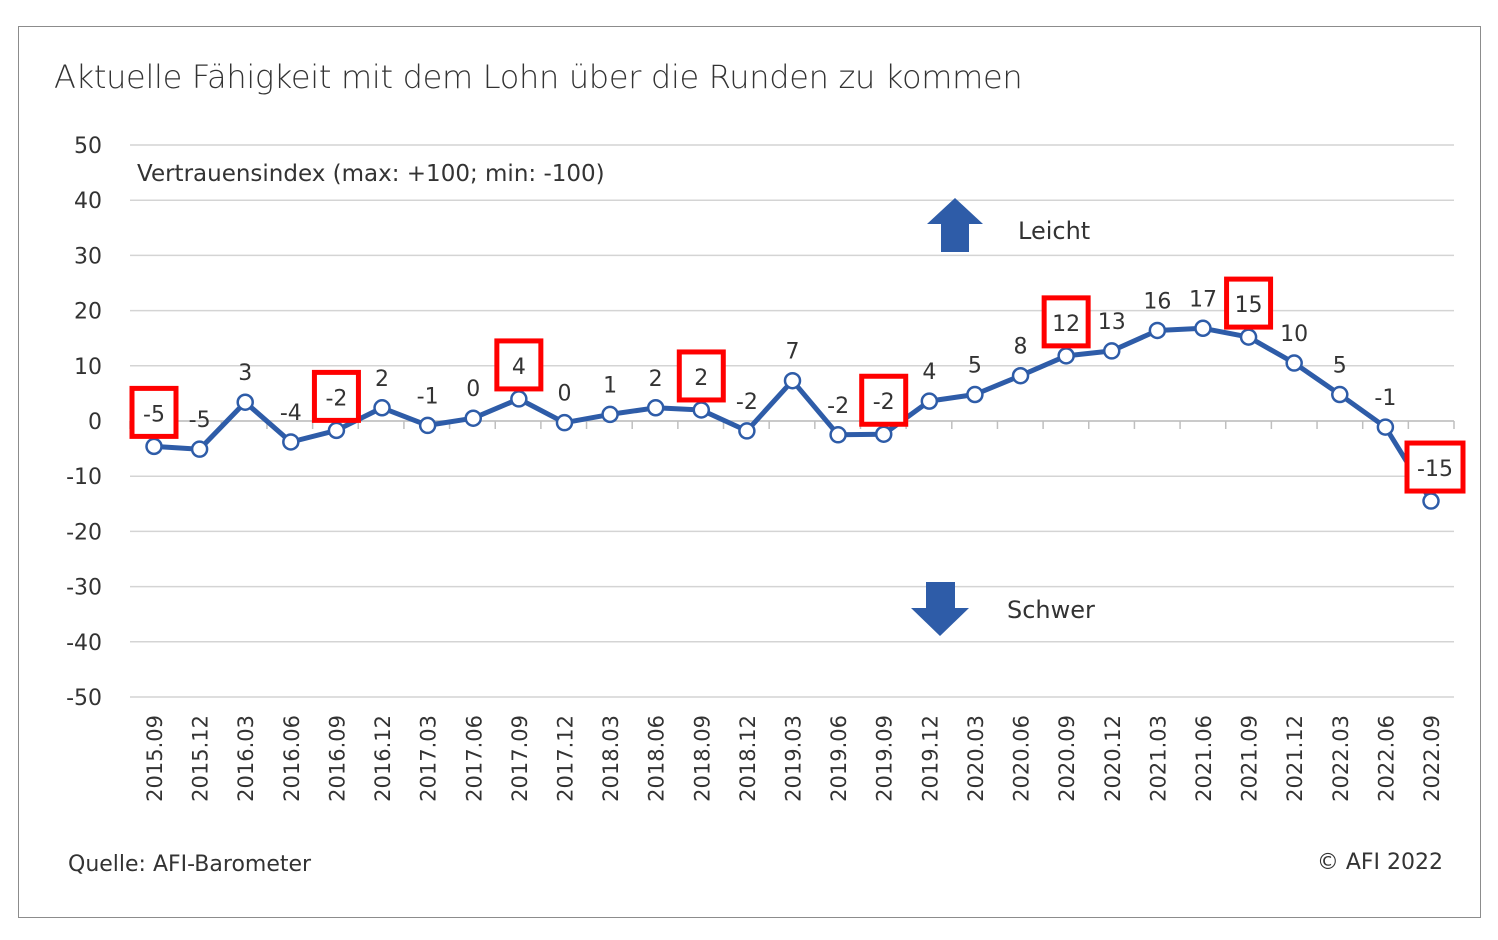 The height and width of the screenshot is (940, 1498). What do you see at coordinates (885, 758) in the screenshot?
I see `x-tick-label: 2019.09` at bounding box center [885, 758].